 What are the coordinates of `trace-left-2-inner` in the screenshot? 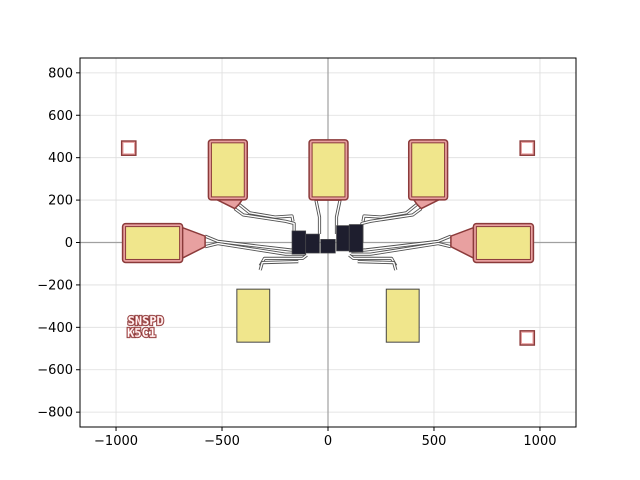 It's located at (264, 225).